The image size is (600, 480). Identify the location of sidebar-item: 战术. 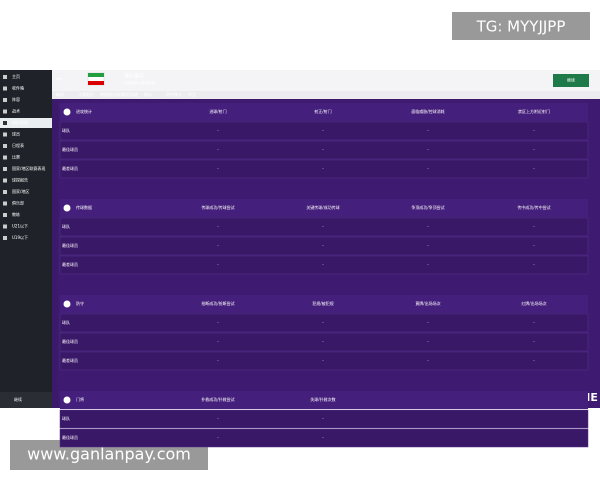
(16, 111).